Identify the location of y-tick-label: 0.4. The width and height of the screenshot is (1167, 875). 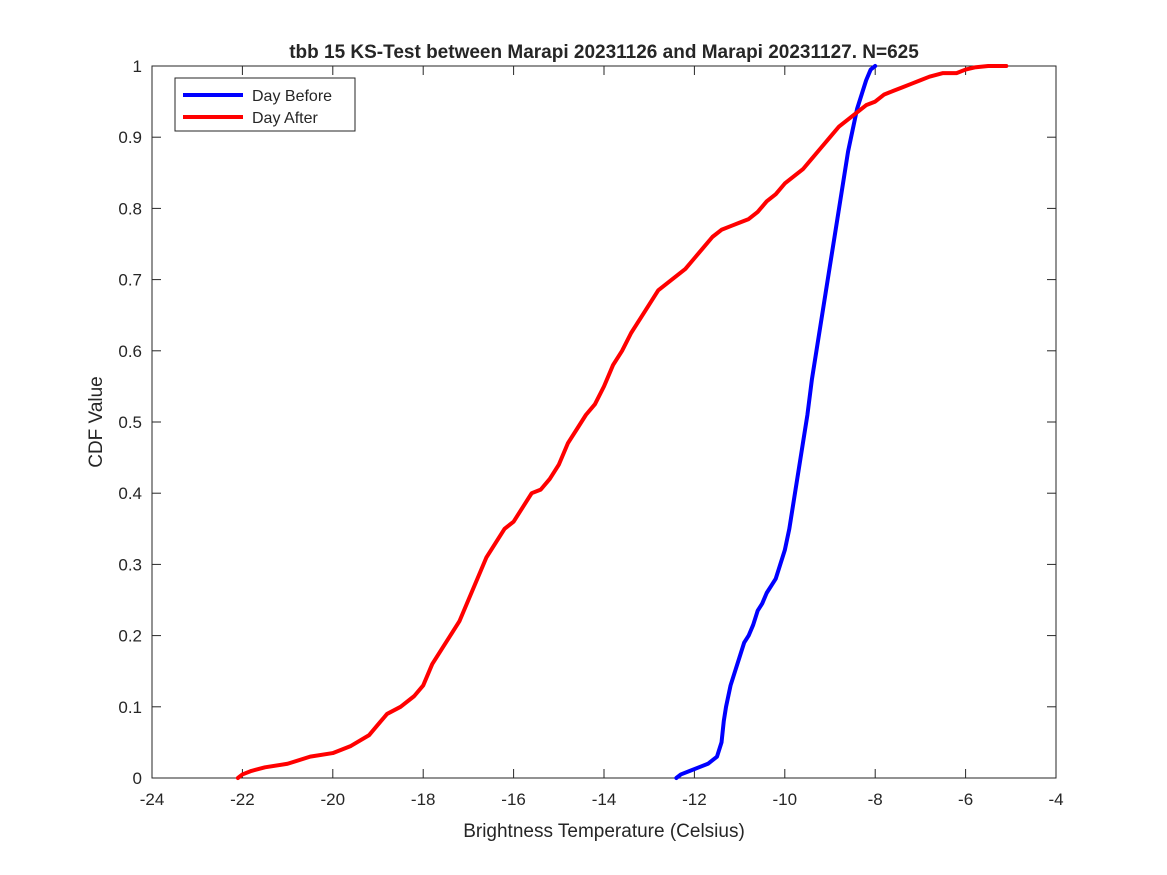
(130, 493).